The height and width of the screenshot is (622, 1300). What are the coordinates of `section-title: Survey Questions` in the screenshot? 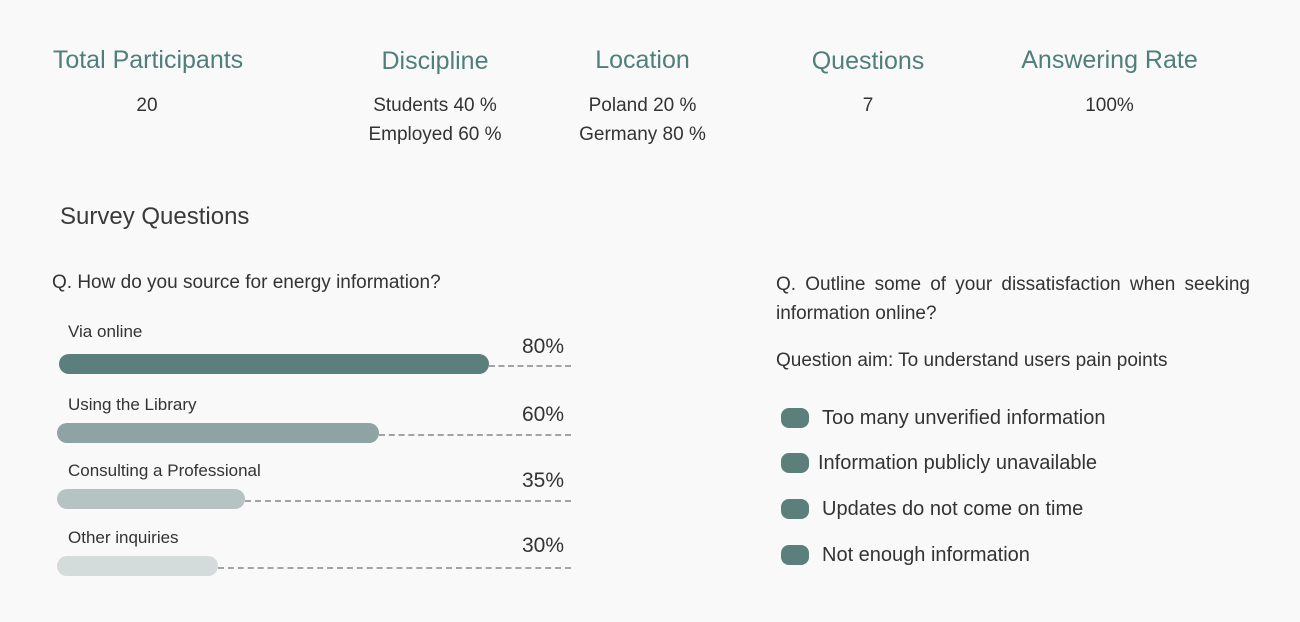 It's located at (155, 216).